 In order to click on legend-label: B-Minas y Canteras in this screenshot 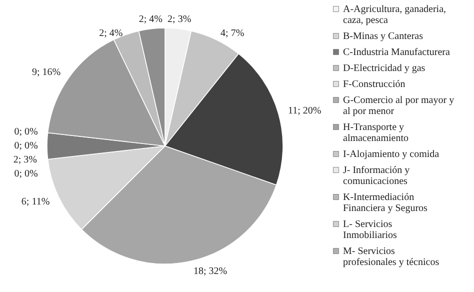, I will do `click(383, 36)`.